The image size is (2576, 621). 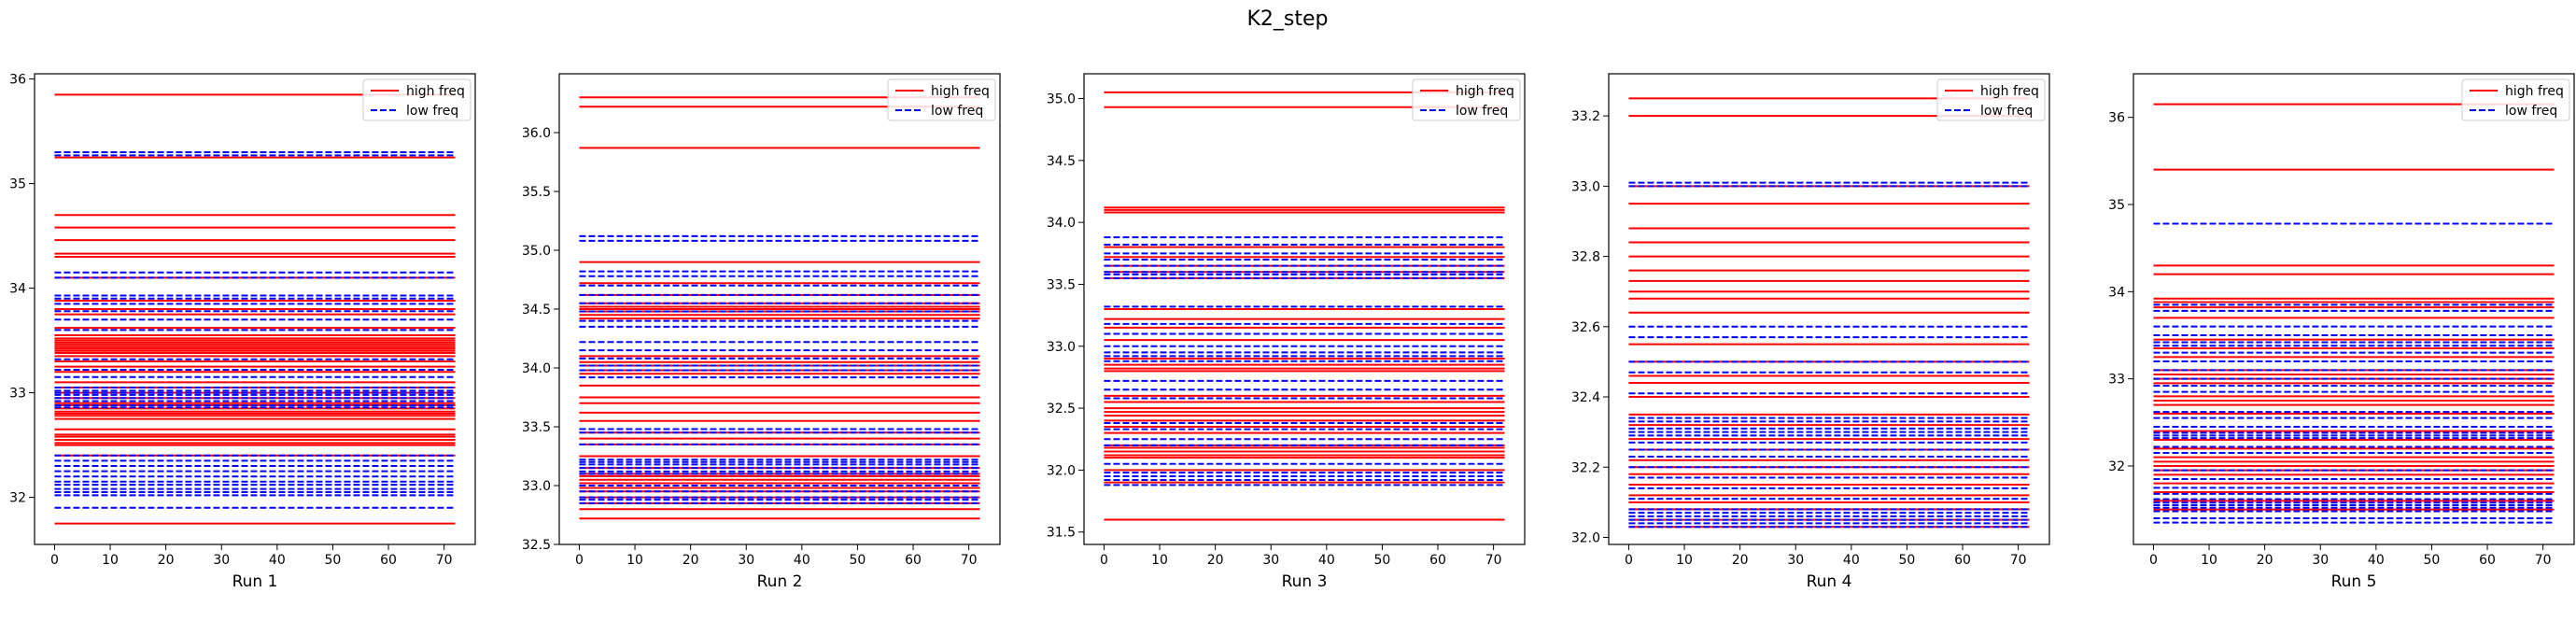 I want to click on y-tick-label: 32, so click(x=2116, y=467).